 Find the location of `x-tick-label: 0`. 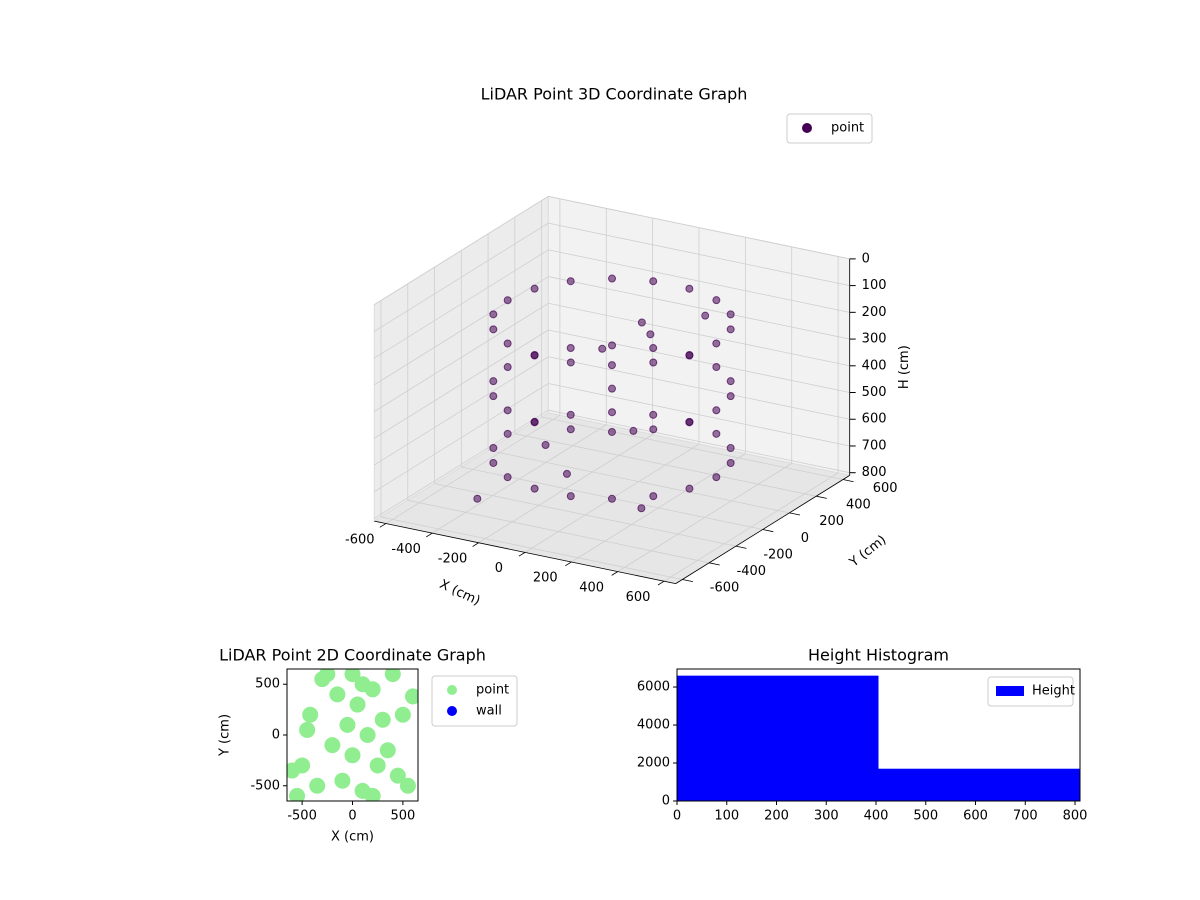

x-tick-label: 0 is located at coordinates (352, 816).